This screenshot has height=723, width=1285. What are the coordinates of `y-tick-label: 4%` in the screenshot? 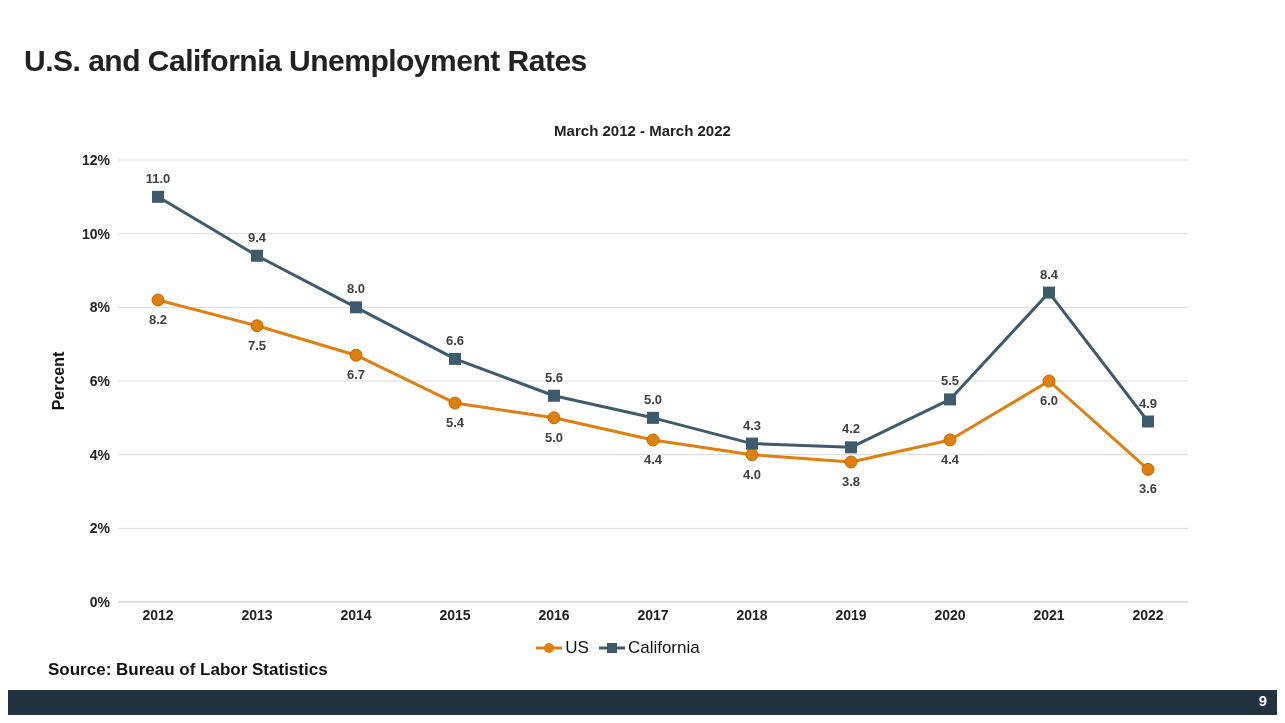 It's located at (100, 454).